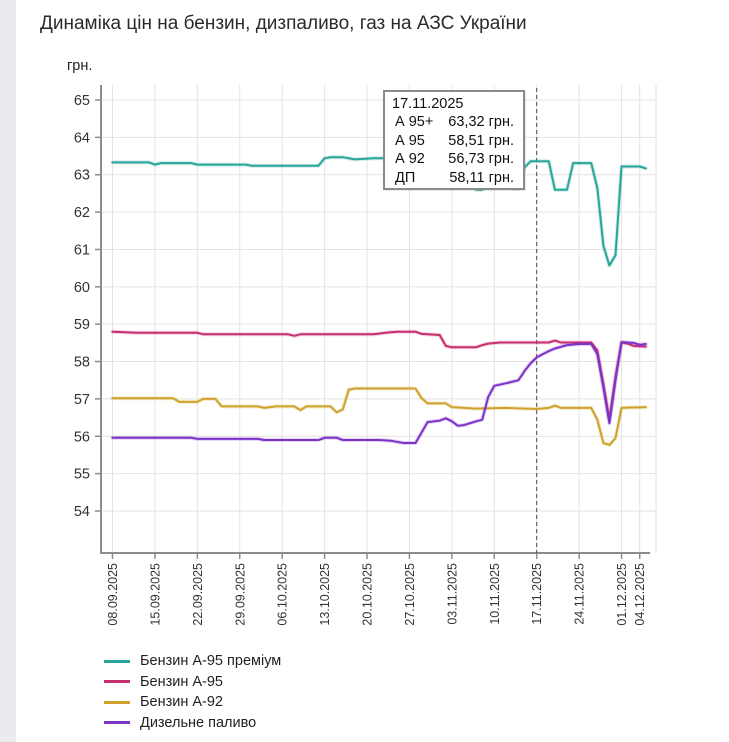 The image size is (729, 742). I want to click on y-tick-label: 64, so click(82, 138).